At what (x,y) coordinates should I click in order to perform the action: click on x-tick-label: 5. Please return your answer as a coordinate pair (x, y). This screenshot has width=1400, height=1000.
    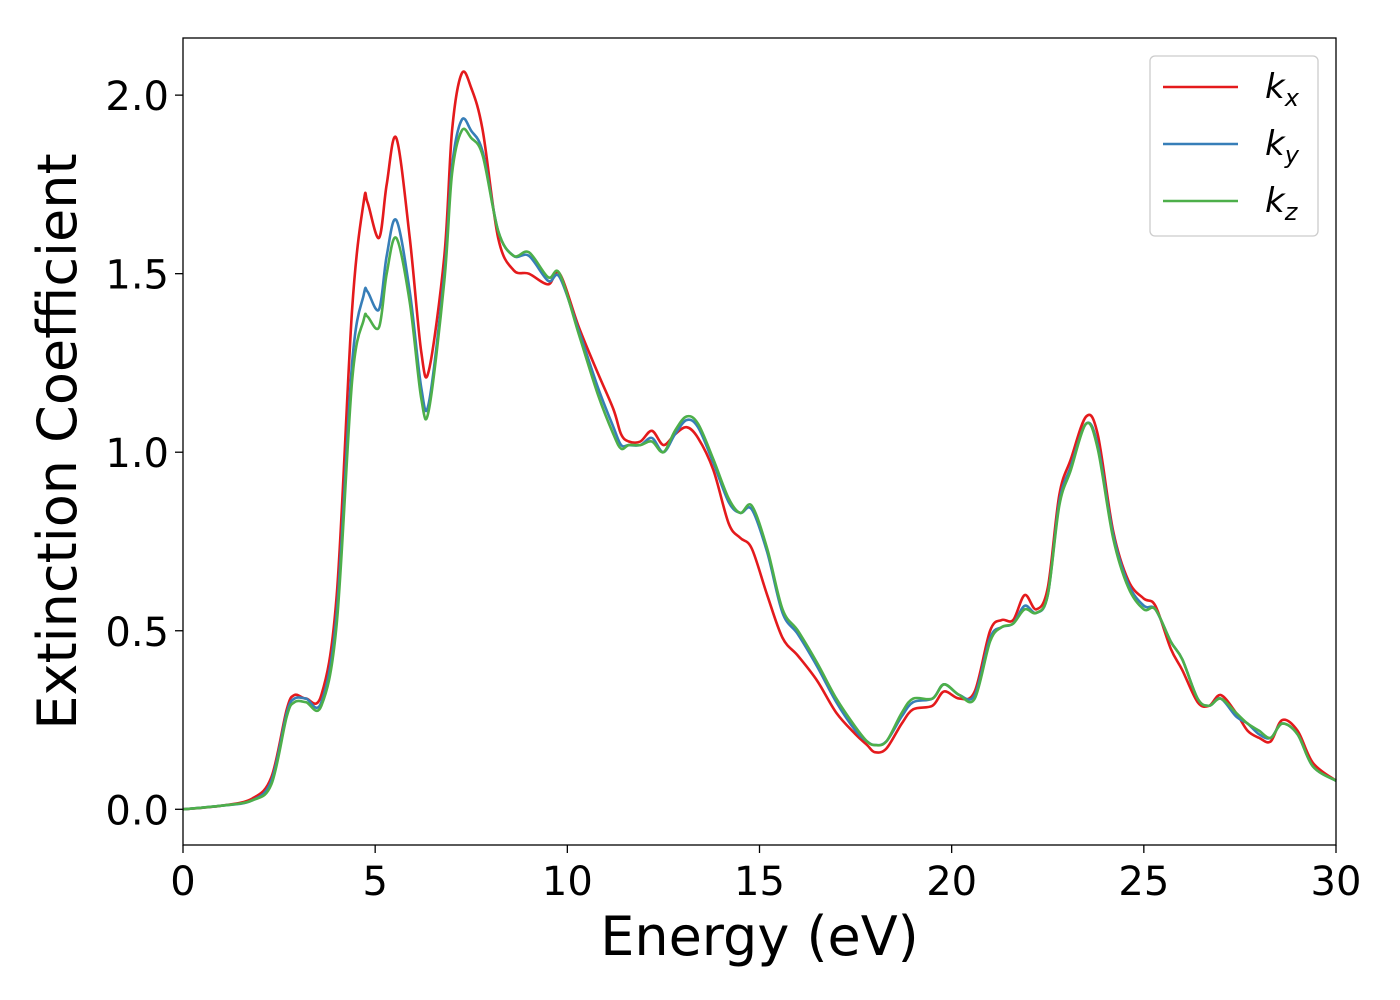
    Looking at the image, I should click on (374, 882).